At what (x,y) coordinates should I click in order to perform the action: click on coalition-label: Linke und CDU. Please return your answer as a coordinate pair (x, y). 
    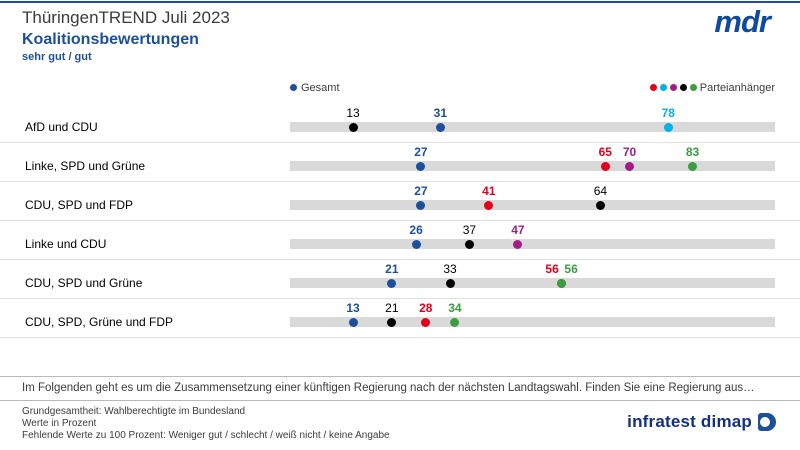
    Looking at the image, I should click on (66, 244).